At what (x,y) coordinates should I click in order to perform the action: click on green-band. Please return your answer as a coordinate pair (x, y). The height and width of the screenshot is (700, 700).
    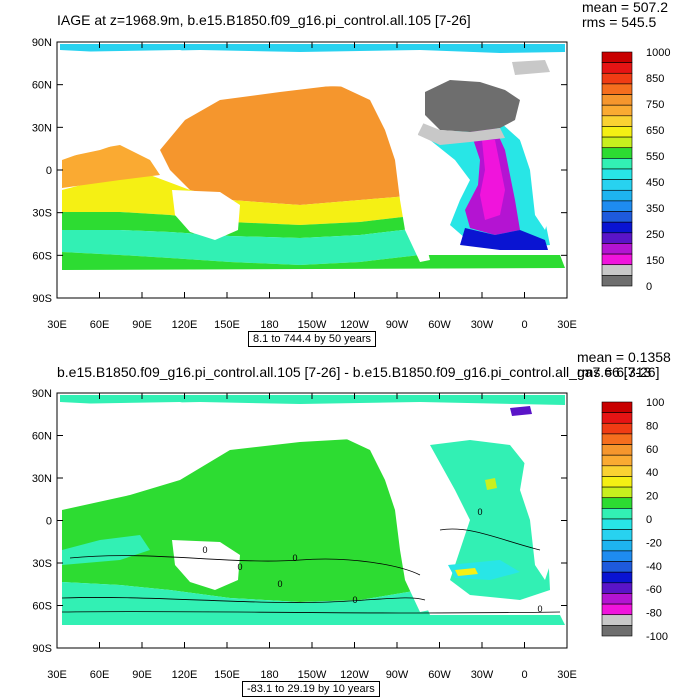
    Looking at the image, I should click on (241, 225).